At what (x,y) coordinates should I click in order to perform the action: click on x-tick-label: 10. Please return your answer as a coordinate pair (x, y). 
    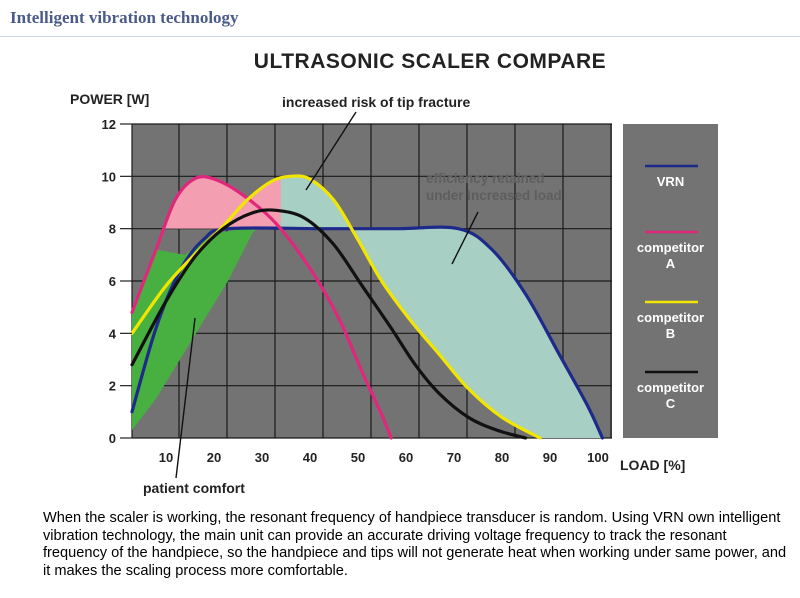
    Looking at the image, I should click on (166, 457).